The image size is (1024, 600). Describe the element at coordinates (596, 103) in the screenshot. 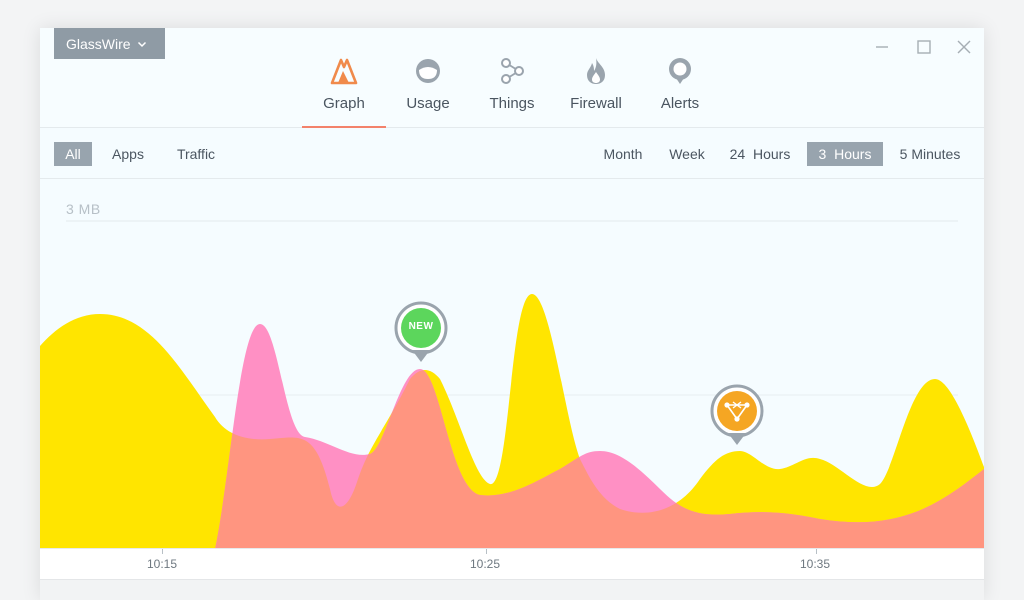

I see `tab-firewall-label: Firewall` at that location.